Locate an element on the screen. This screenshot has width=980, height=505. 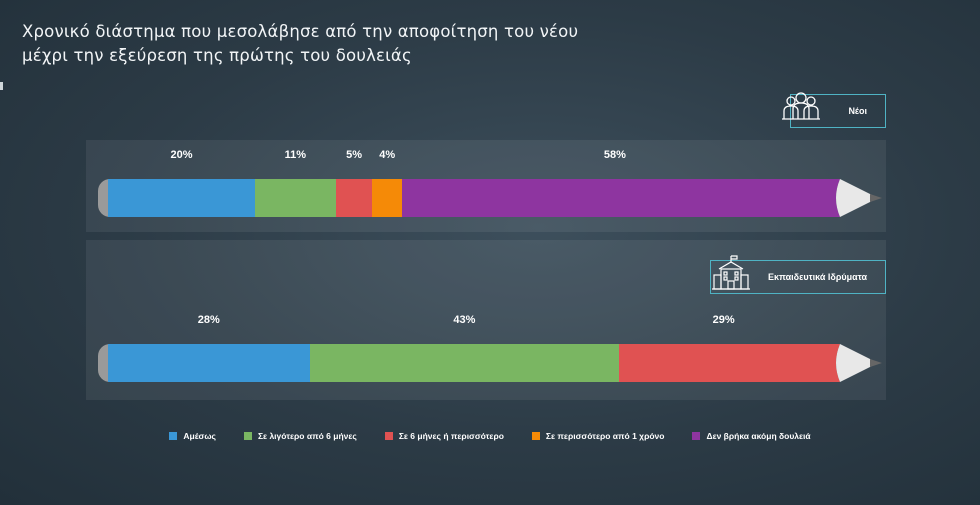
legend-label: Σε περισσότερο από 1 χρόνο is located at coordinates (605, 436).